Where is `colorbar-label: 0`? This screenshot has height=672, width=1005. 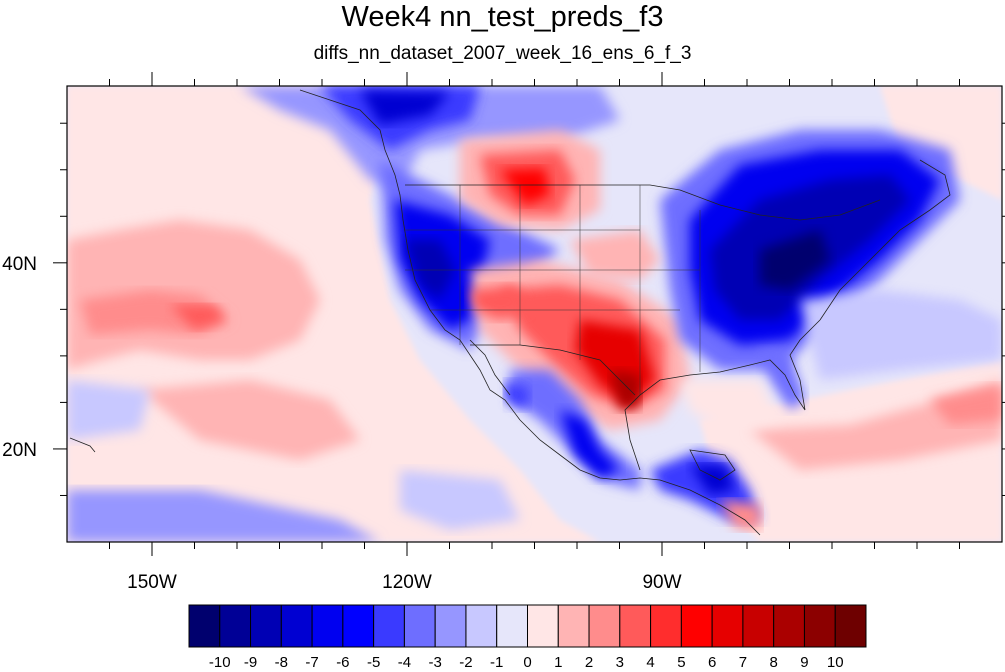
colorbar-label: 0 is located at coordinates (527, 662).